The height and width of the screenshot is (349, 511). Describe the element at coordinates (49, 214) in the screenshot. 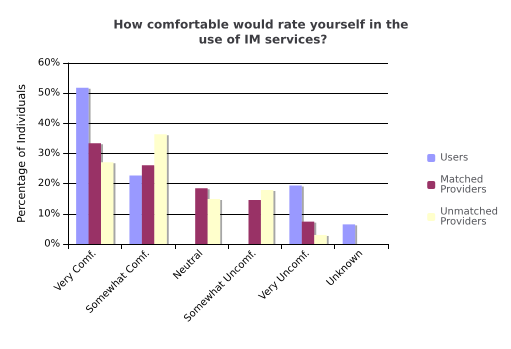

I see `y-tick-label: 10%` at that location.